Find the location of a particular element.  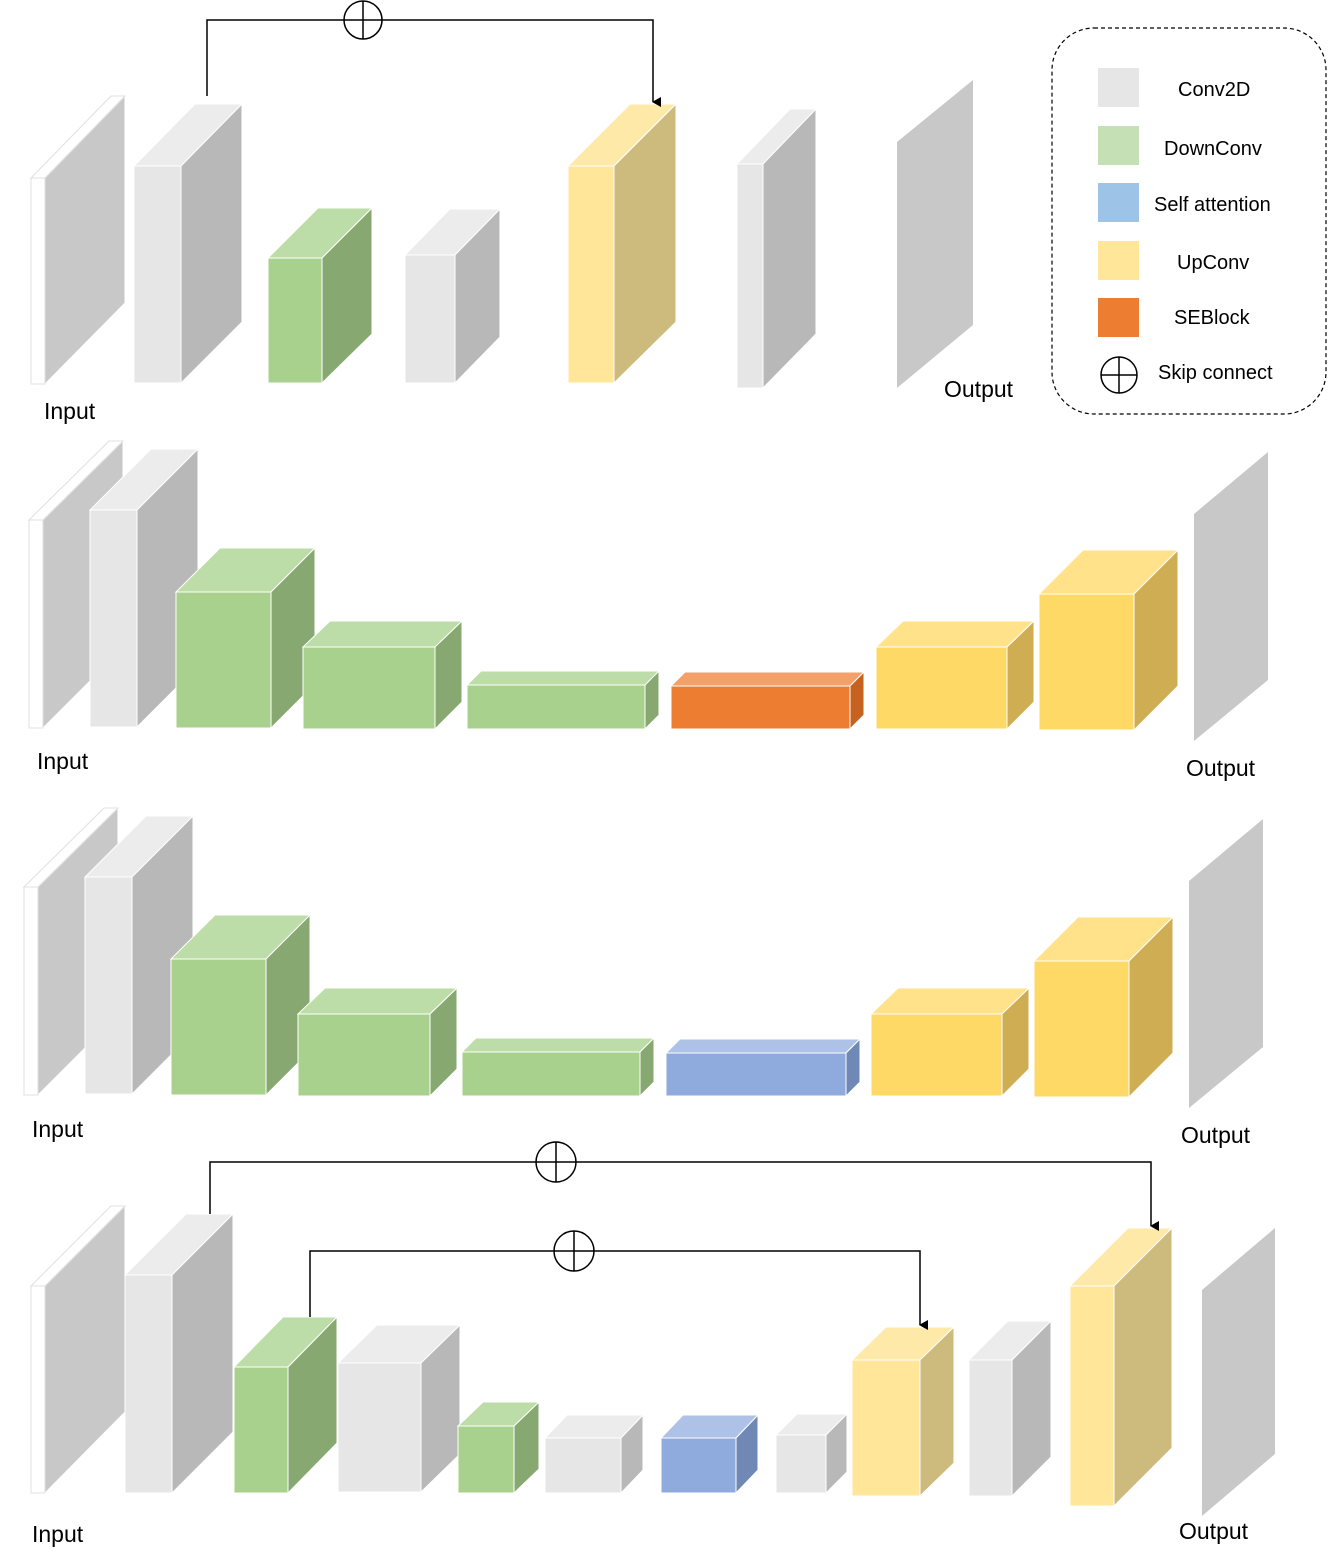

downconv-swatch is located at coordinates (1118, 145).